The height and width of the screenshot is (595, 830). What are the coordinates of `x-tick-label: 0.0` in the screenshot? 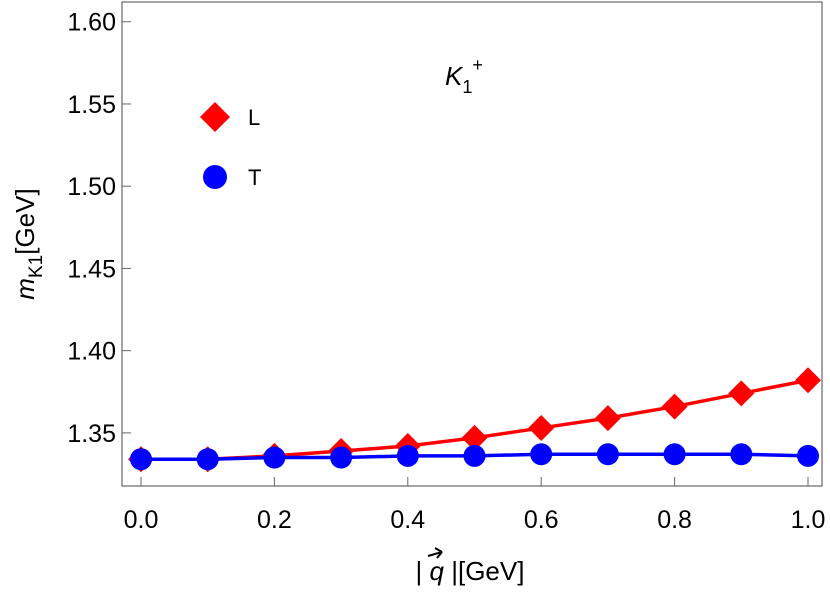 It's located at (141, 520).